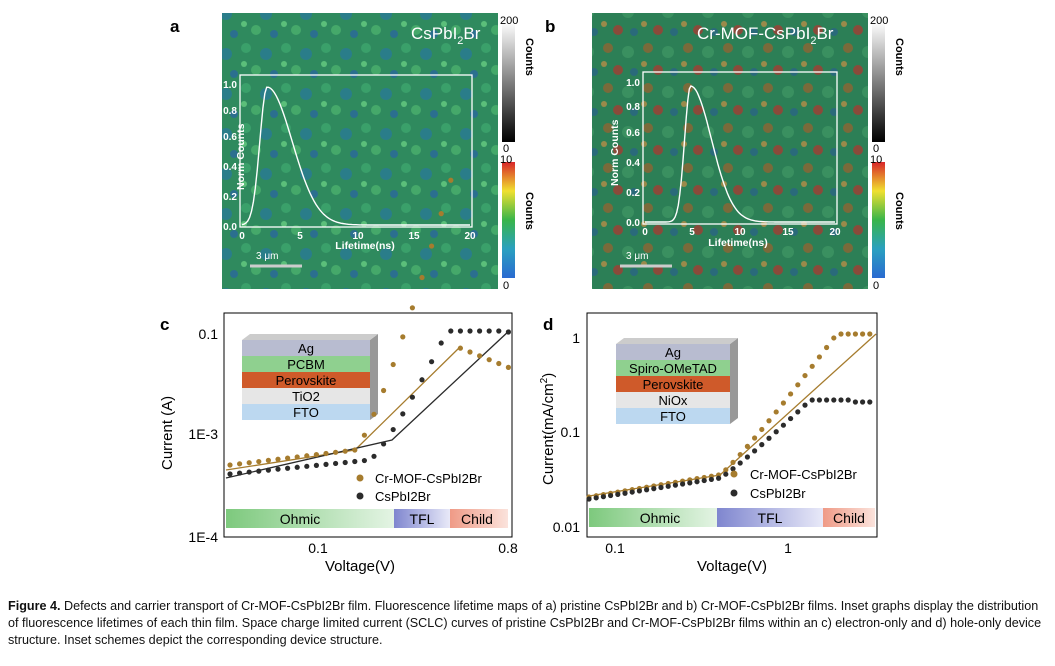  Describe the element at coordinates (167, 433) in the screenshot. I see `ylabel-c: Current (A)` at that location.